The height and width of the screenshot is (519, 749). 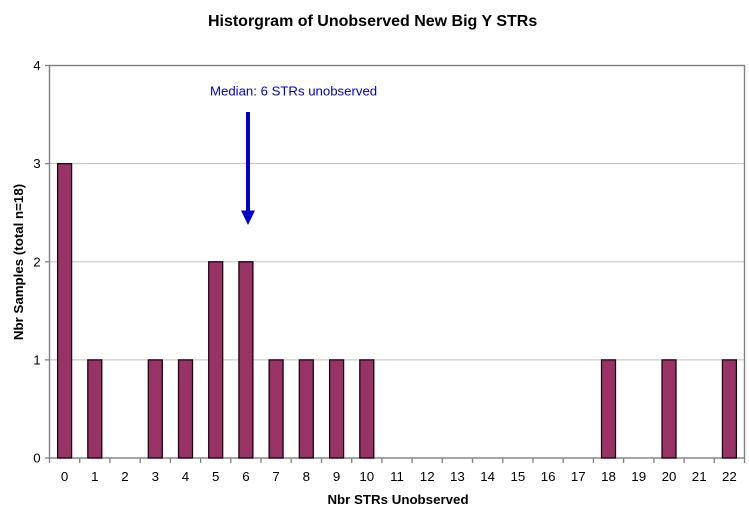 What do you see at coordinates (487, 476) in the screenshot?
I see `svg-text: 14` at bounding box center [487, 476].